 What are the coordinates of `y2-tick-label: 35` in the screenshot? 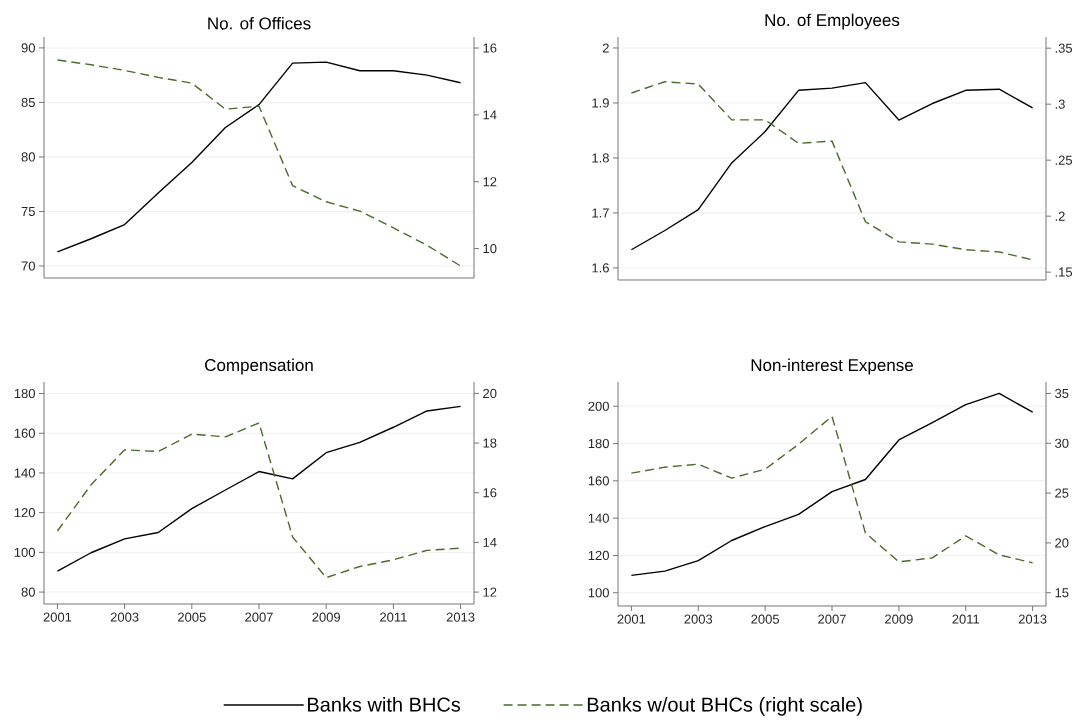 It's located at (1062, 393).